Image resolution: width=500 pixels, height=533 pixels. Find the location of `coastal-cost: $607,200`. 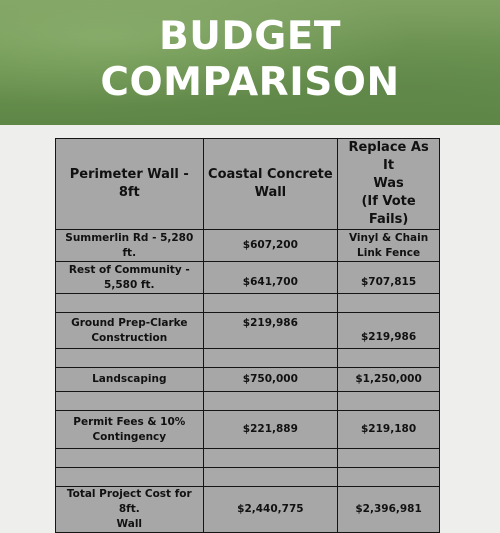

coastal-cost: $607,200 is located at coordinates (270, 245).